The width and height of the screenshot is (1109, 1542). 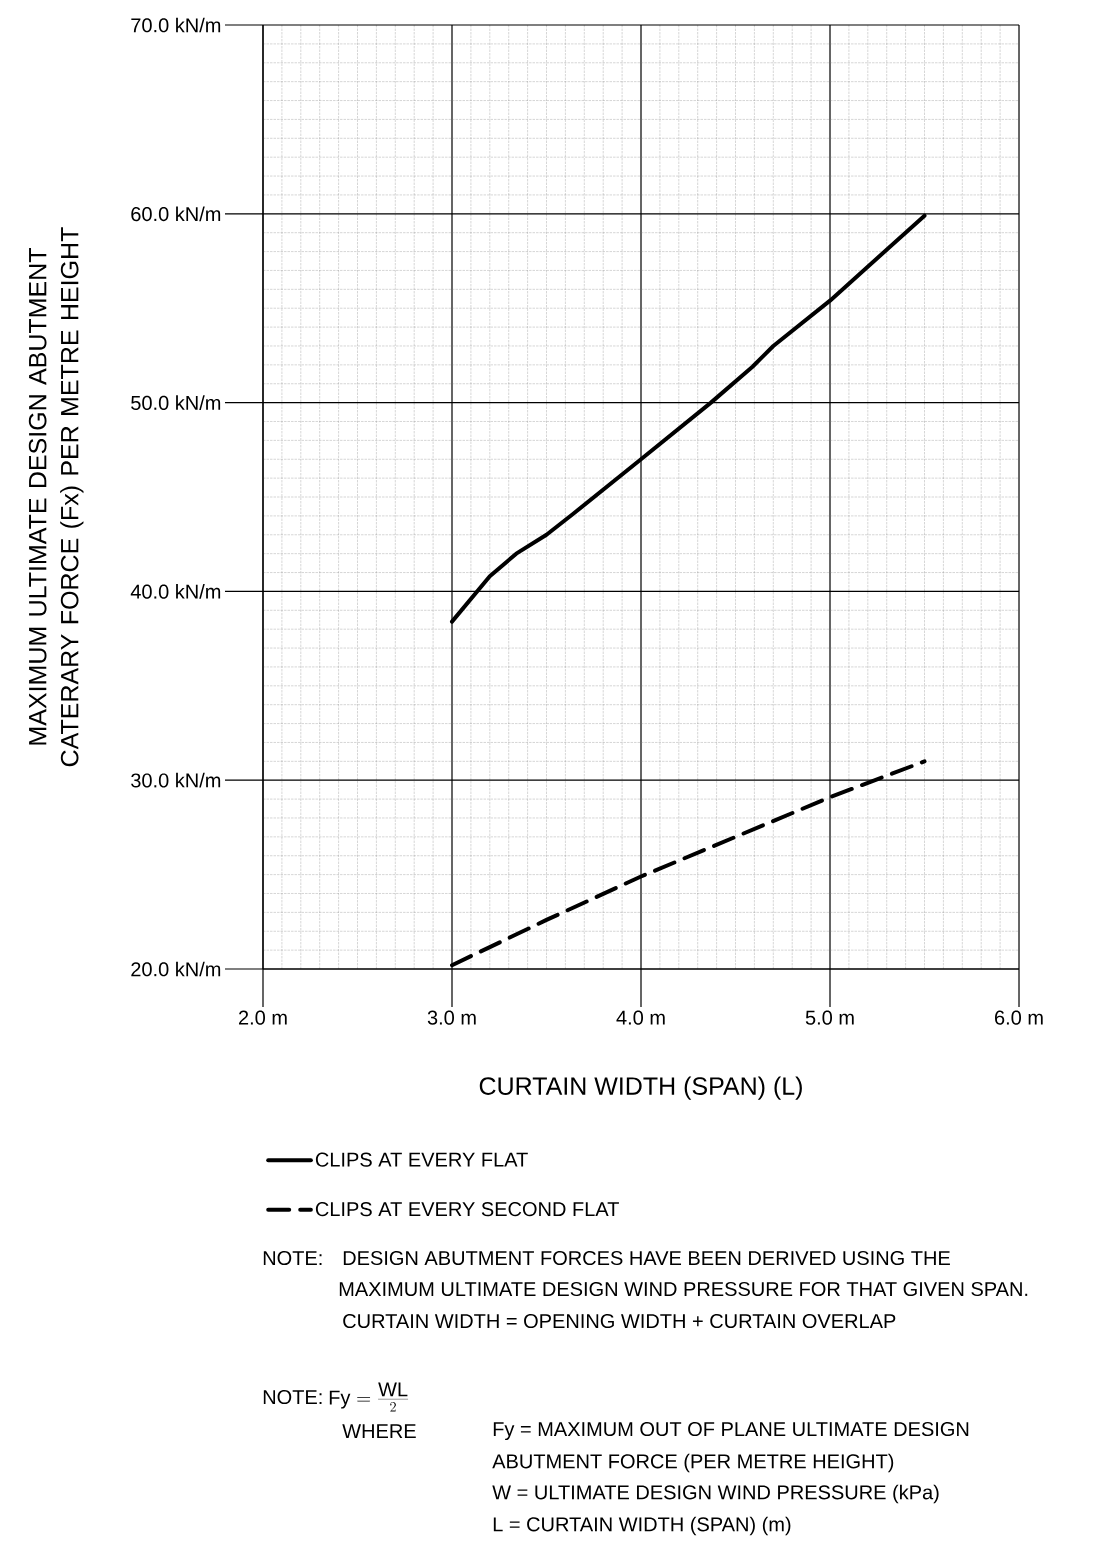 I want to click on y-tick-label: 60.0 kN/m, so click(x=176, y=214).